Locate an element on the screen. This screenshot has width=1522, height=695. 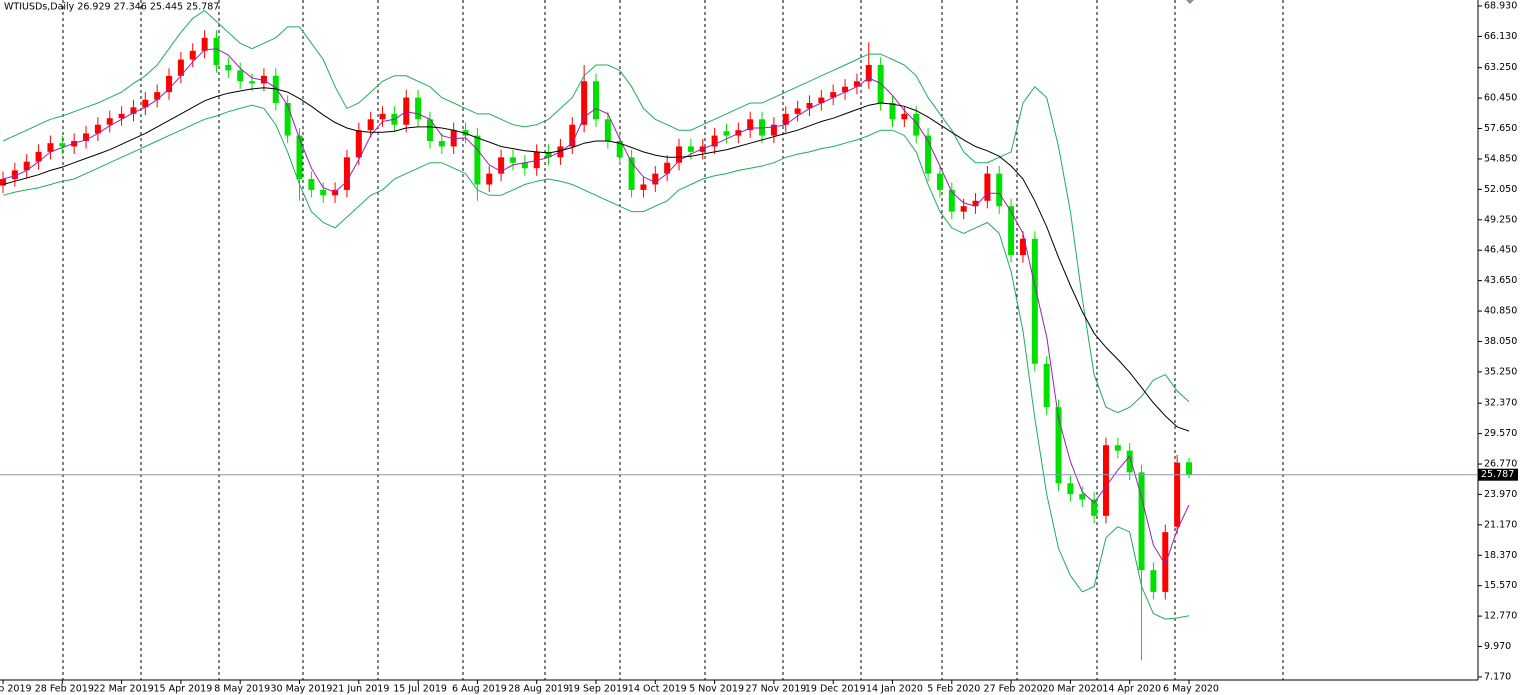
x-tick-label: 28 Feb 2019 is located at coordinates (64, 689).